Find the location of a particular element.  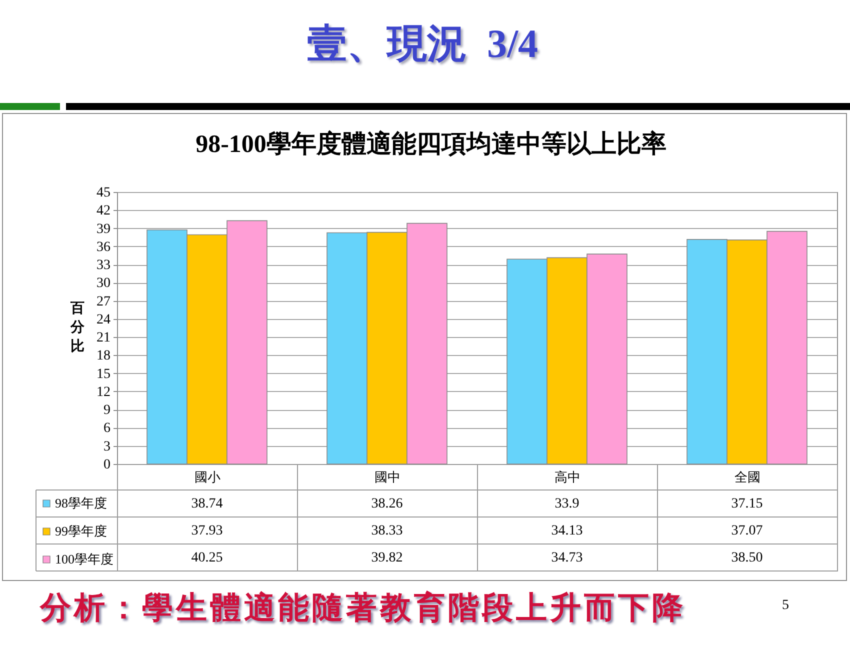

legend-label: 100學年度 is located at coordinates (84, 559).